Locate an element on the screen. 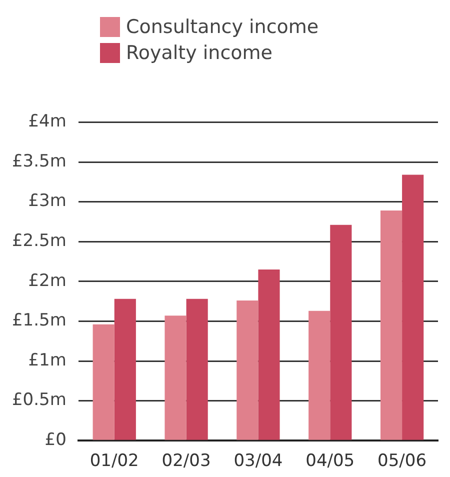  y-tick-label: £2.5m is located at coordinates (39, 241).